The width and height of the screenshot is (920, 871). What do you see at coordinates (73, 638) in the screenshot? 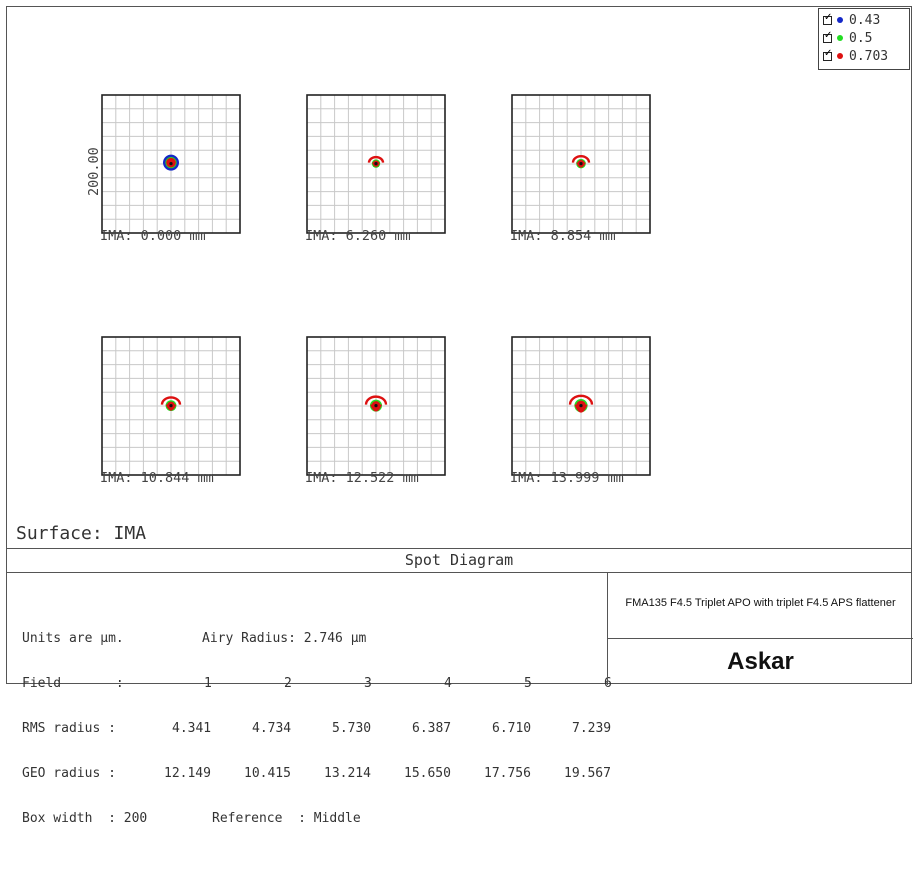
I see `units-text: Units are µm.` at bounding box center [73, 638].